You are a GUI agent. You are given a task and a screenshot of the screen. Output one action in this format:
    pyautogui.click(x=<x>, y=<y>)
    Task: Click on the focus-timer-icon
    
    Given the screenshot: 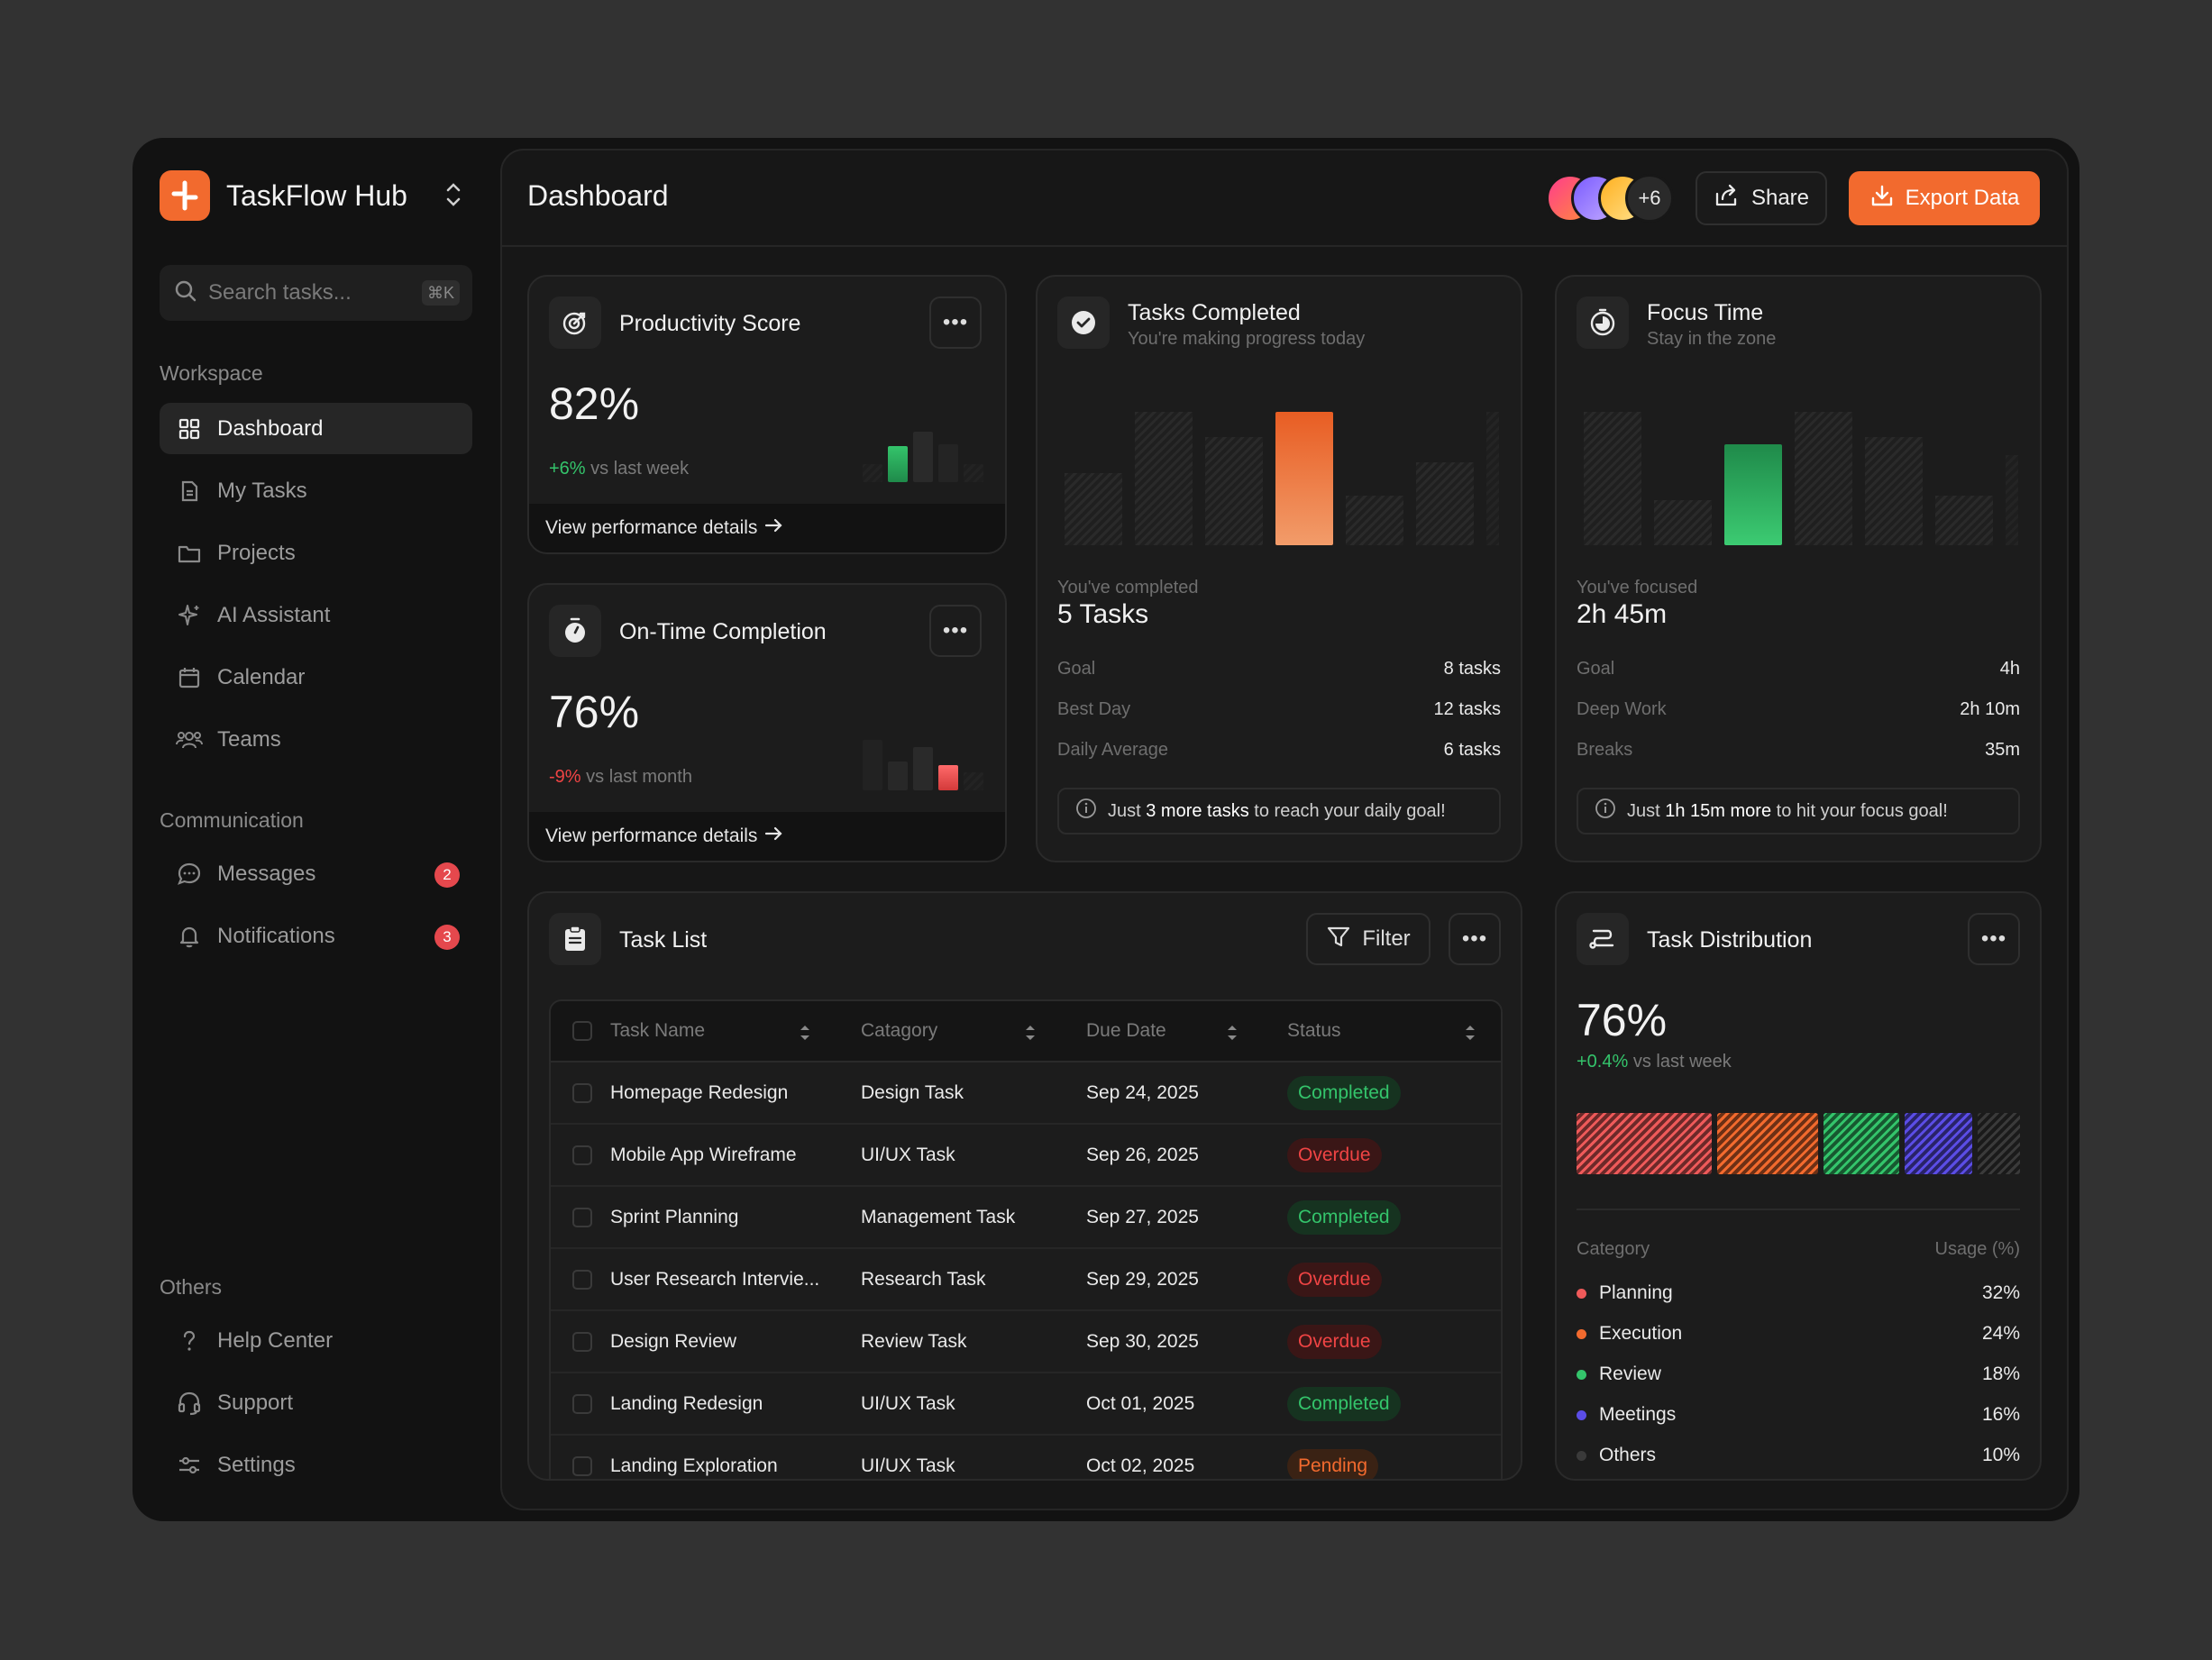 What is the action you would take?
    pyautogui.click(x=1603, y=322)
    